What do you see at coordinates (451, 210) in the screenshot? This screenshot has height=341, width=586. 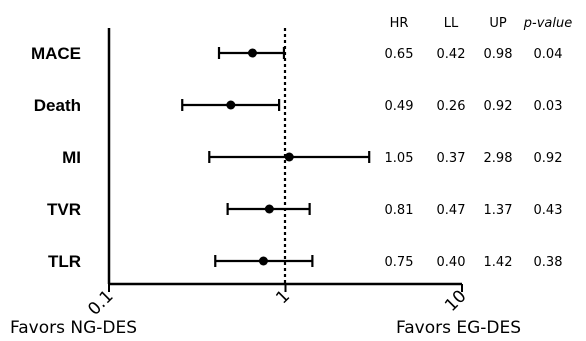 I see `cell-ll: 0.47` at bounding box center [451, 210].